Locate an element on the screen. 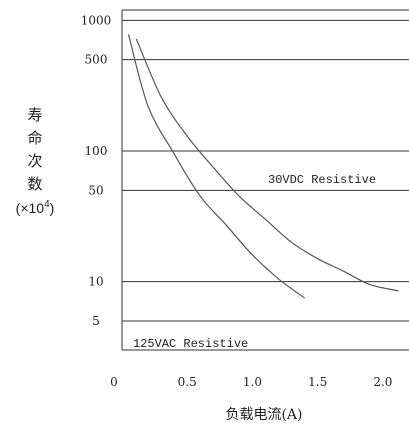 The width and height of the screenshot is (409, 430). y-tick-label: 10 is located at coordinates (95, 282).